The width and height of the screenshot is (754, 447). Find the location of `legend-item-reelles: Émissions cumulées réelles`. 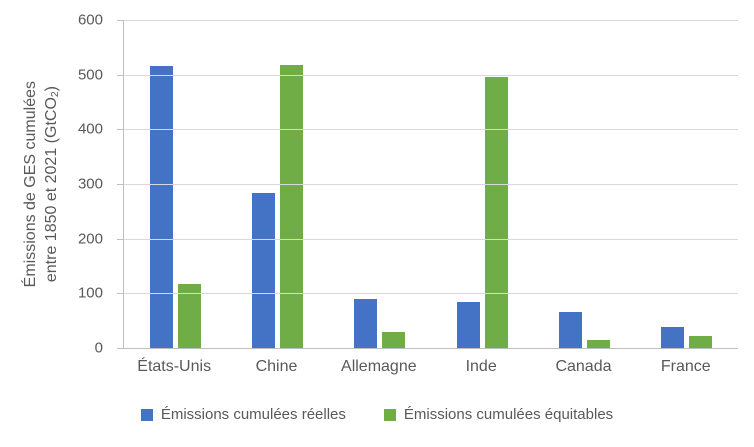

legend-item-reelles: Émissions cumulées réelles is located at coordinates (243, 414).